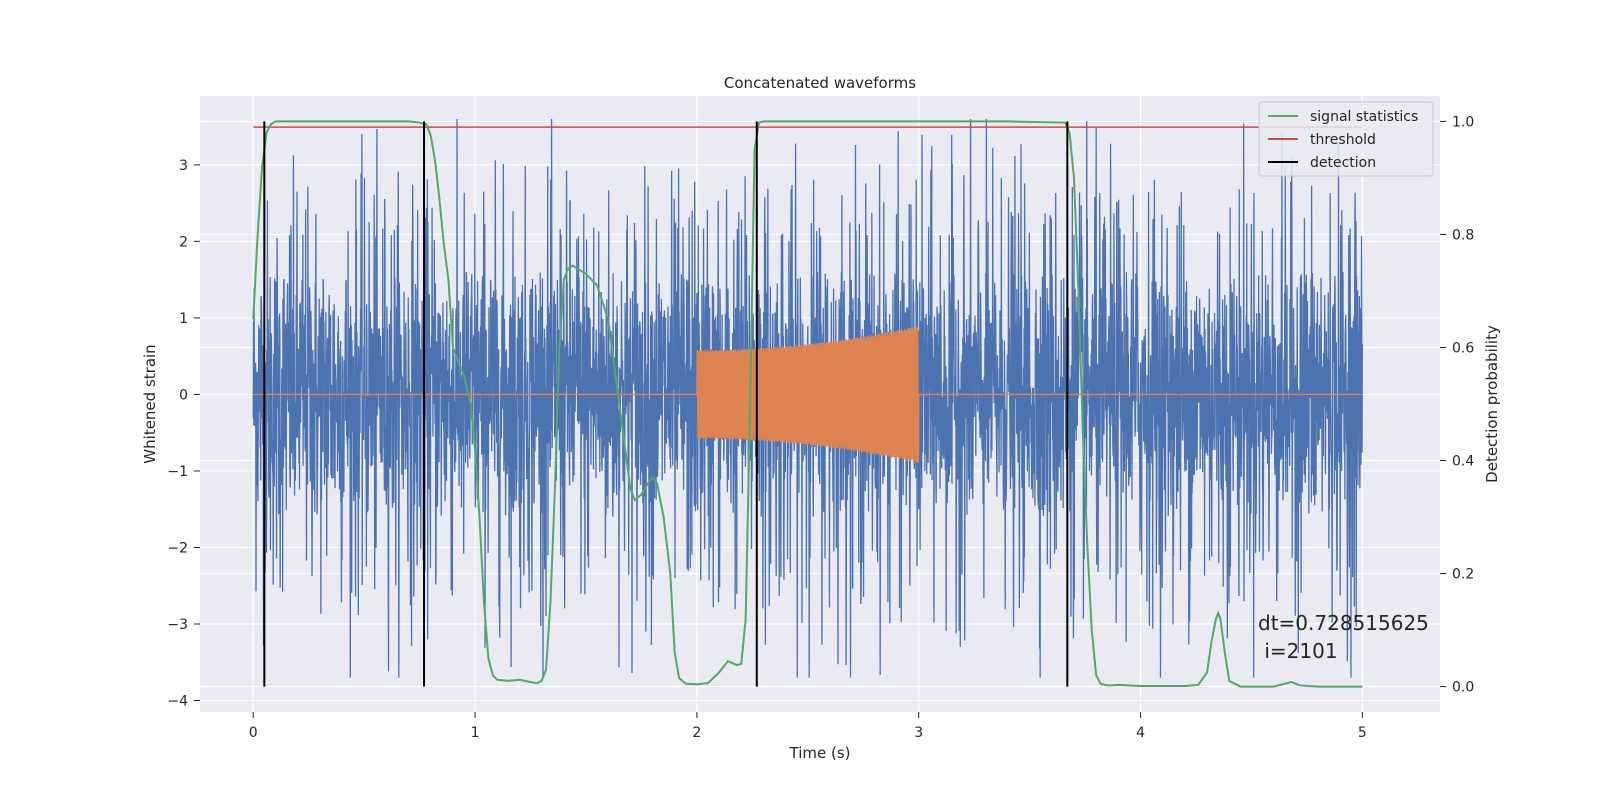  Describe the element at coordinates (183, 434) in the screenshot. I see `y-axis-ticks: −4 −3 −2 −1 0 1 2 3` at that location.